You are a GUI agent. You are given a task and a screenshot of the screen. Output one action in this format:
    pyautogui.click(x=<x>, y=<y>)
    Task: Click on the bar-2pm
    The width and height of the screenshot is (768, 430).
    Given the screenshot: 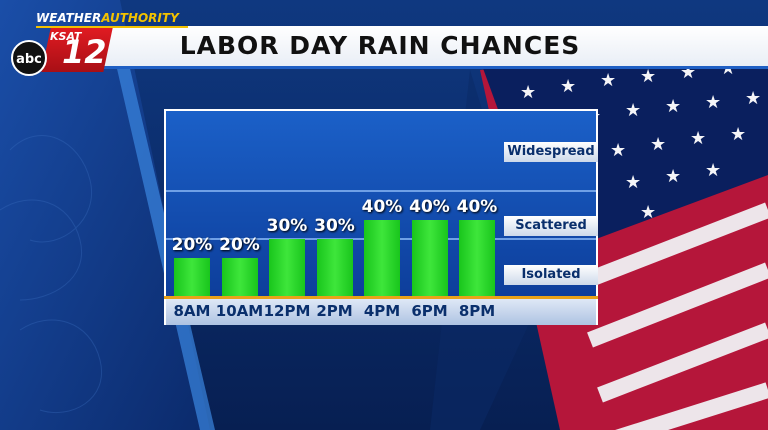 What is the action you would take?
    pyautogui.click(x=334, y=267)
    